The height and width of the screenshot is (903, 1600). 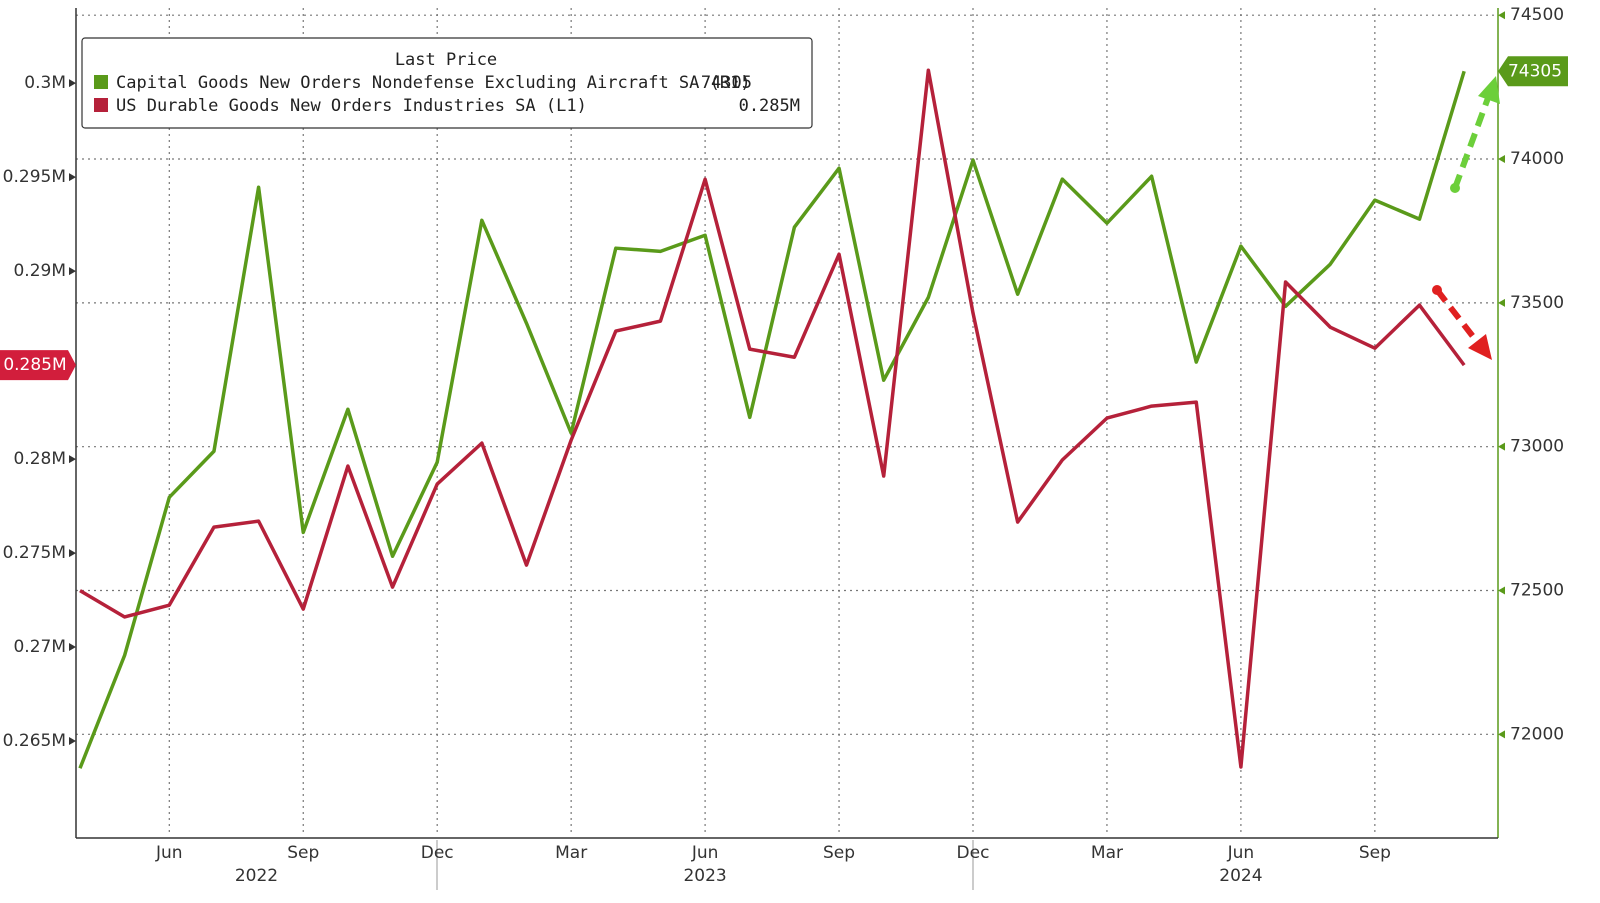 I want to click on y2-tick-label: 73500, so click(x=1537, y=303).